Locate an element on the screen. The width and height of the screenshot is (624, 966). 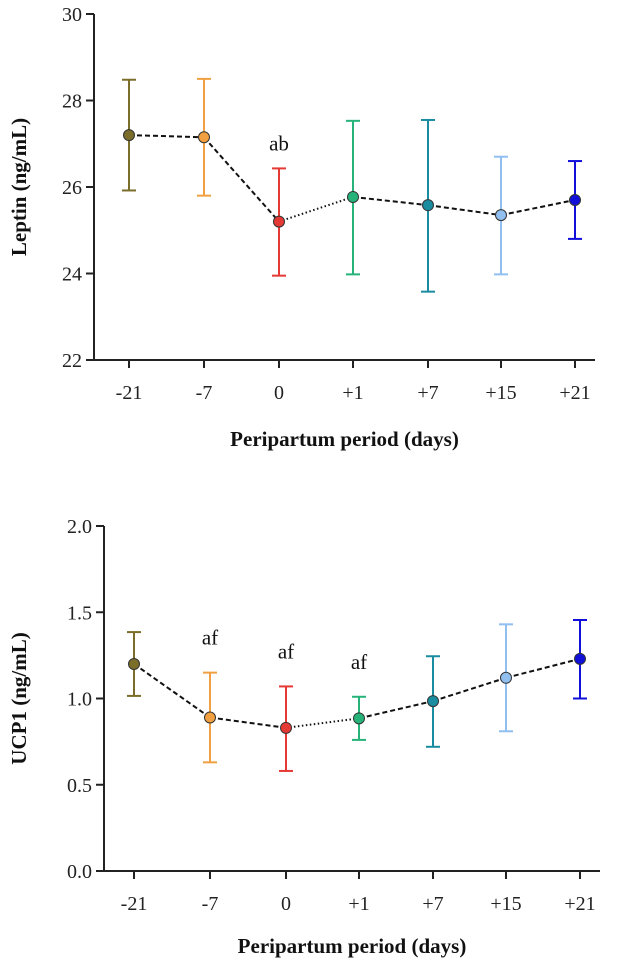
y-axis-title: UCP1 (ng/mL) is located at coordinates (19, 698).